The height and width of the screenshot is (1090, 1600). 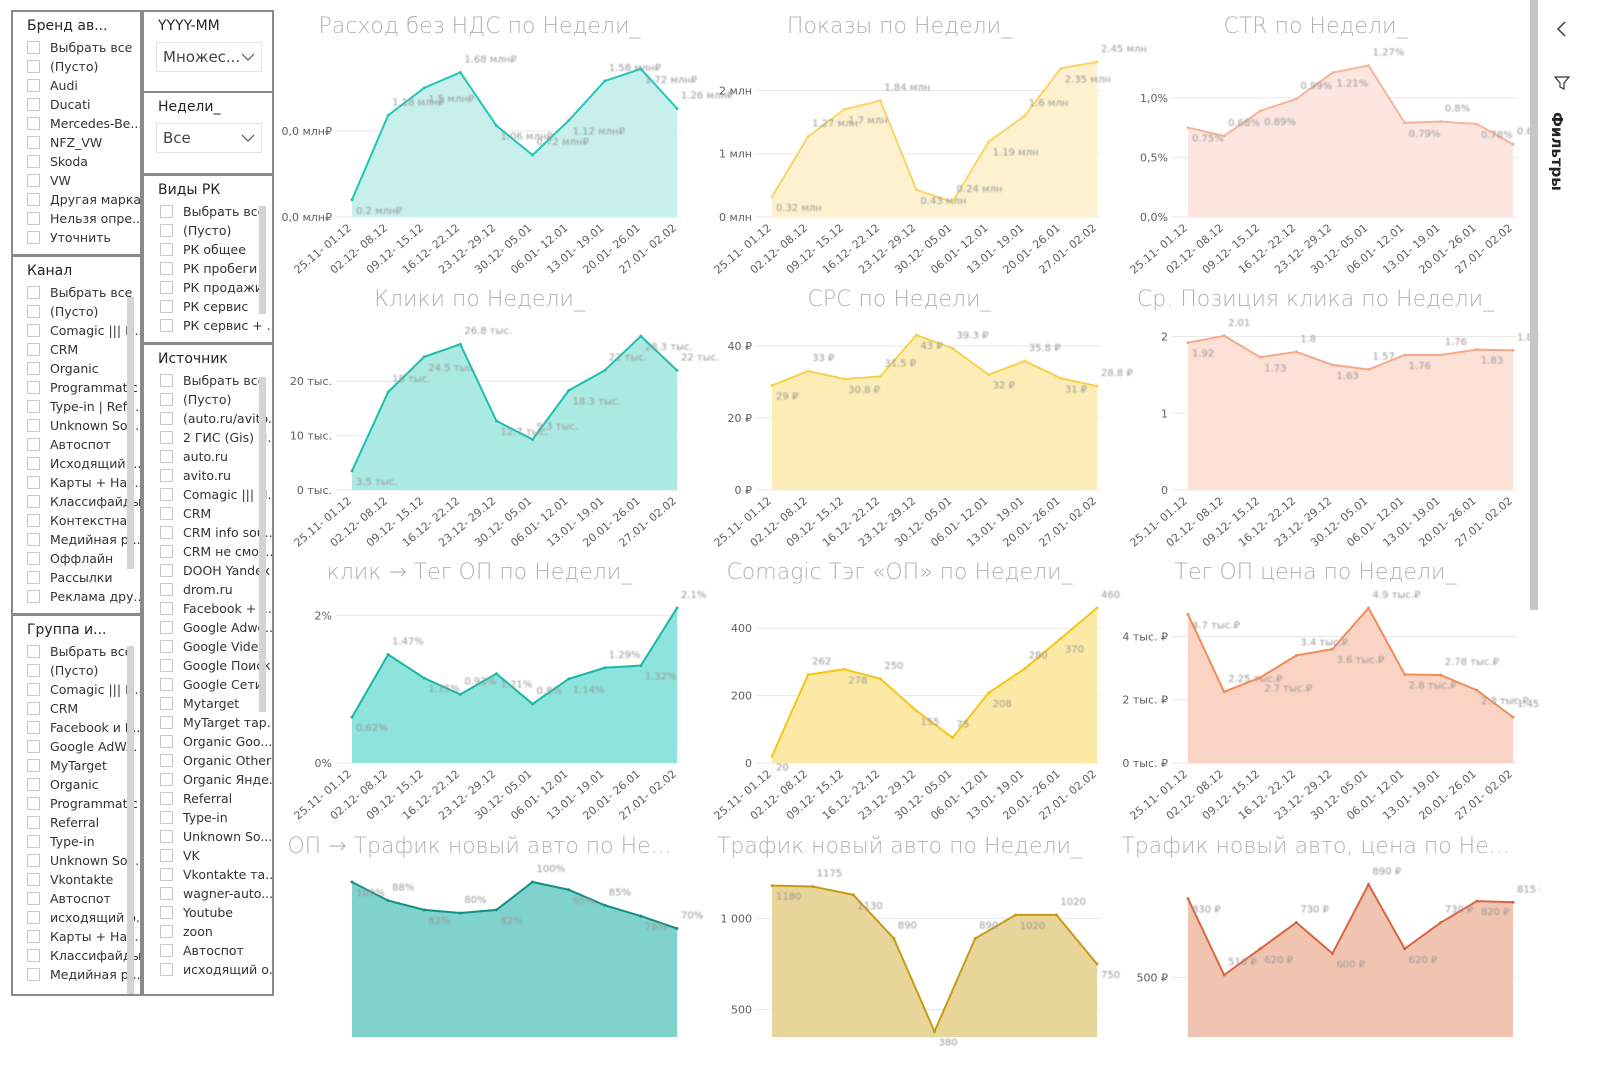 I want to click on slicer-item: (Пусто), so click(x=83, y=66).